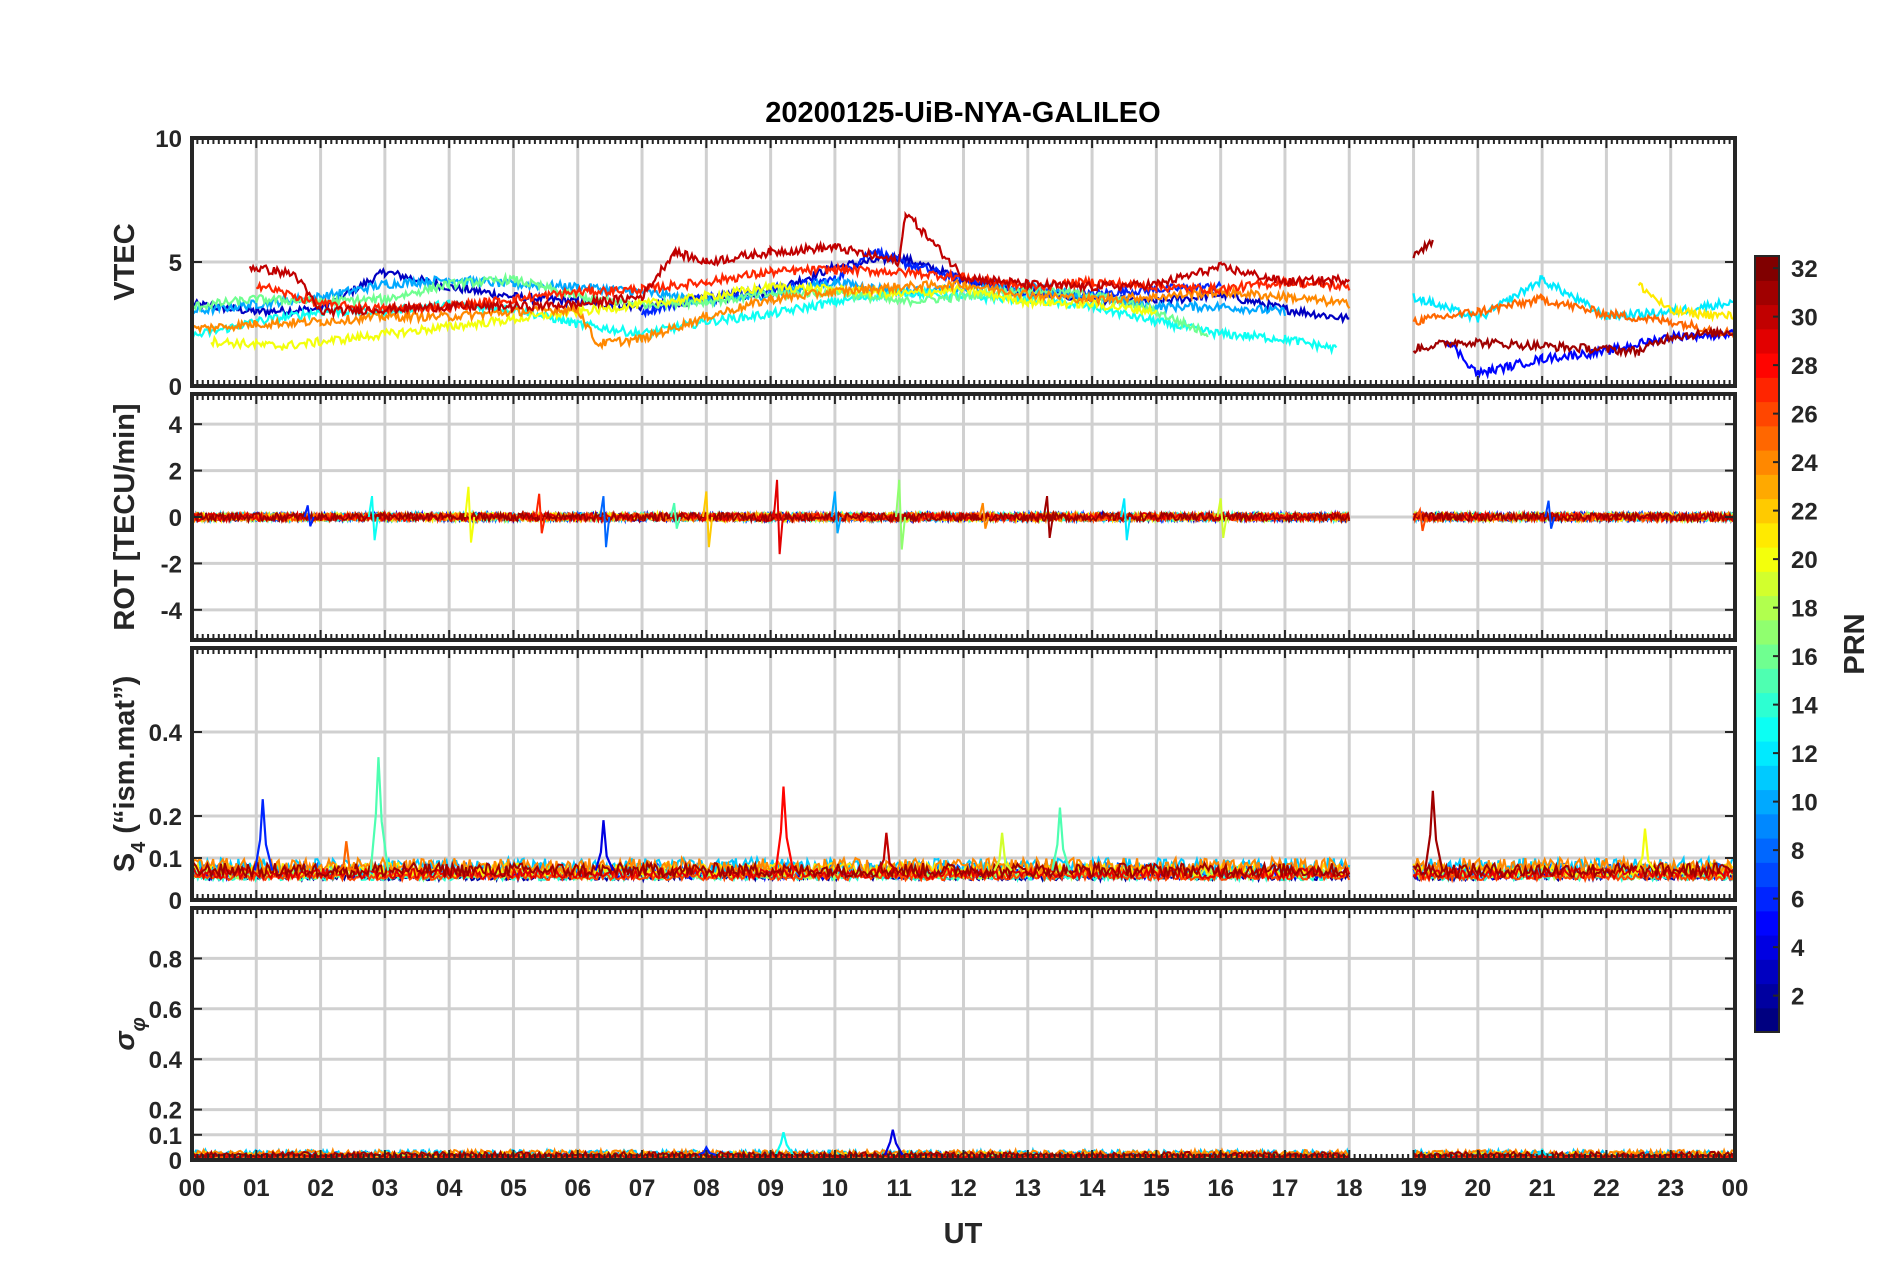  What do you see at coordinates (642, 1188) in the screenshot?
I see `x-tick-label: 07` at bounding box center [642, 1188].